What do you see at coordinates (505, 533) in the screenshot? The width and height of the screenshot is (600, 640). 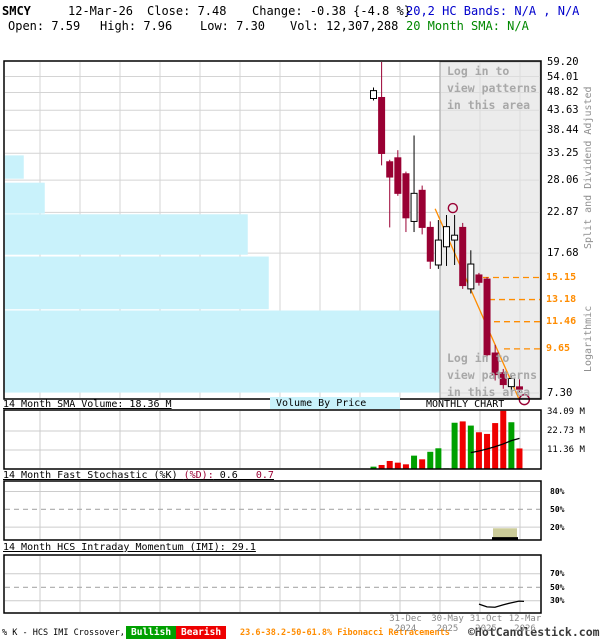 I see `pattern-highlight` at bounding box center [505, 533].